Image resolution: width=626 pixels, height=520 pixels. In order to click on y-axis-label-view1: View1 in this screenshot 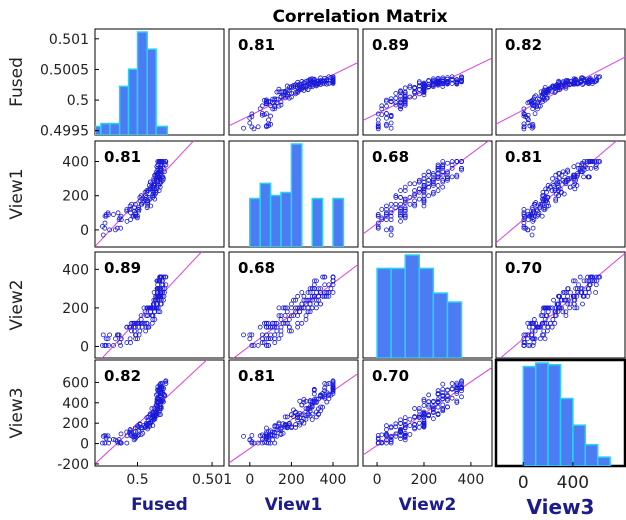, I will do `click(17, 193)`.